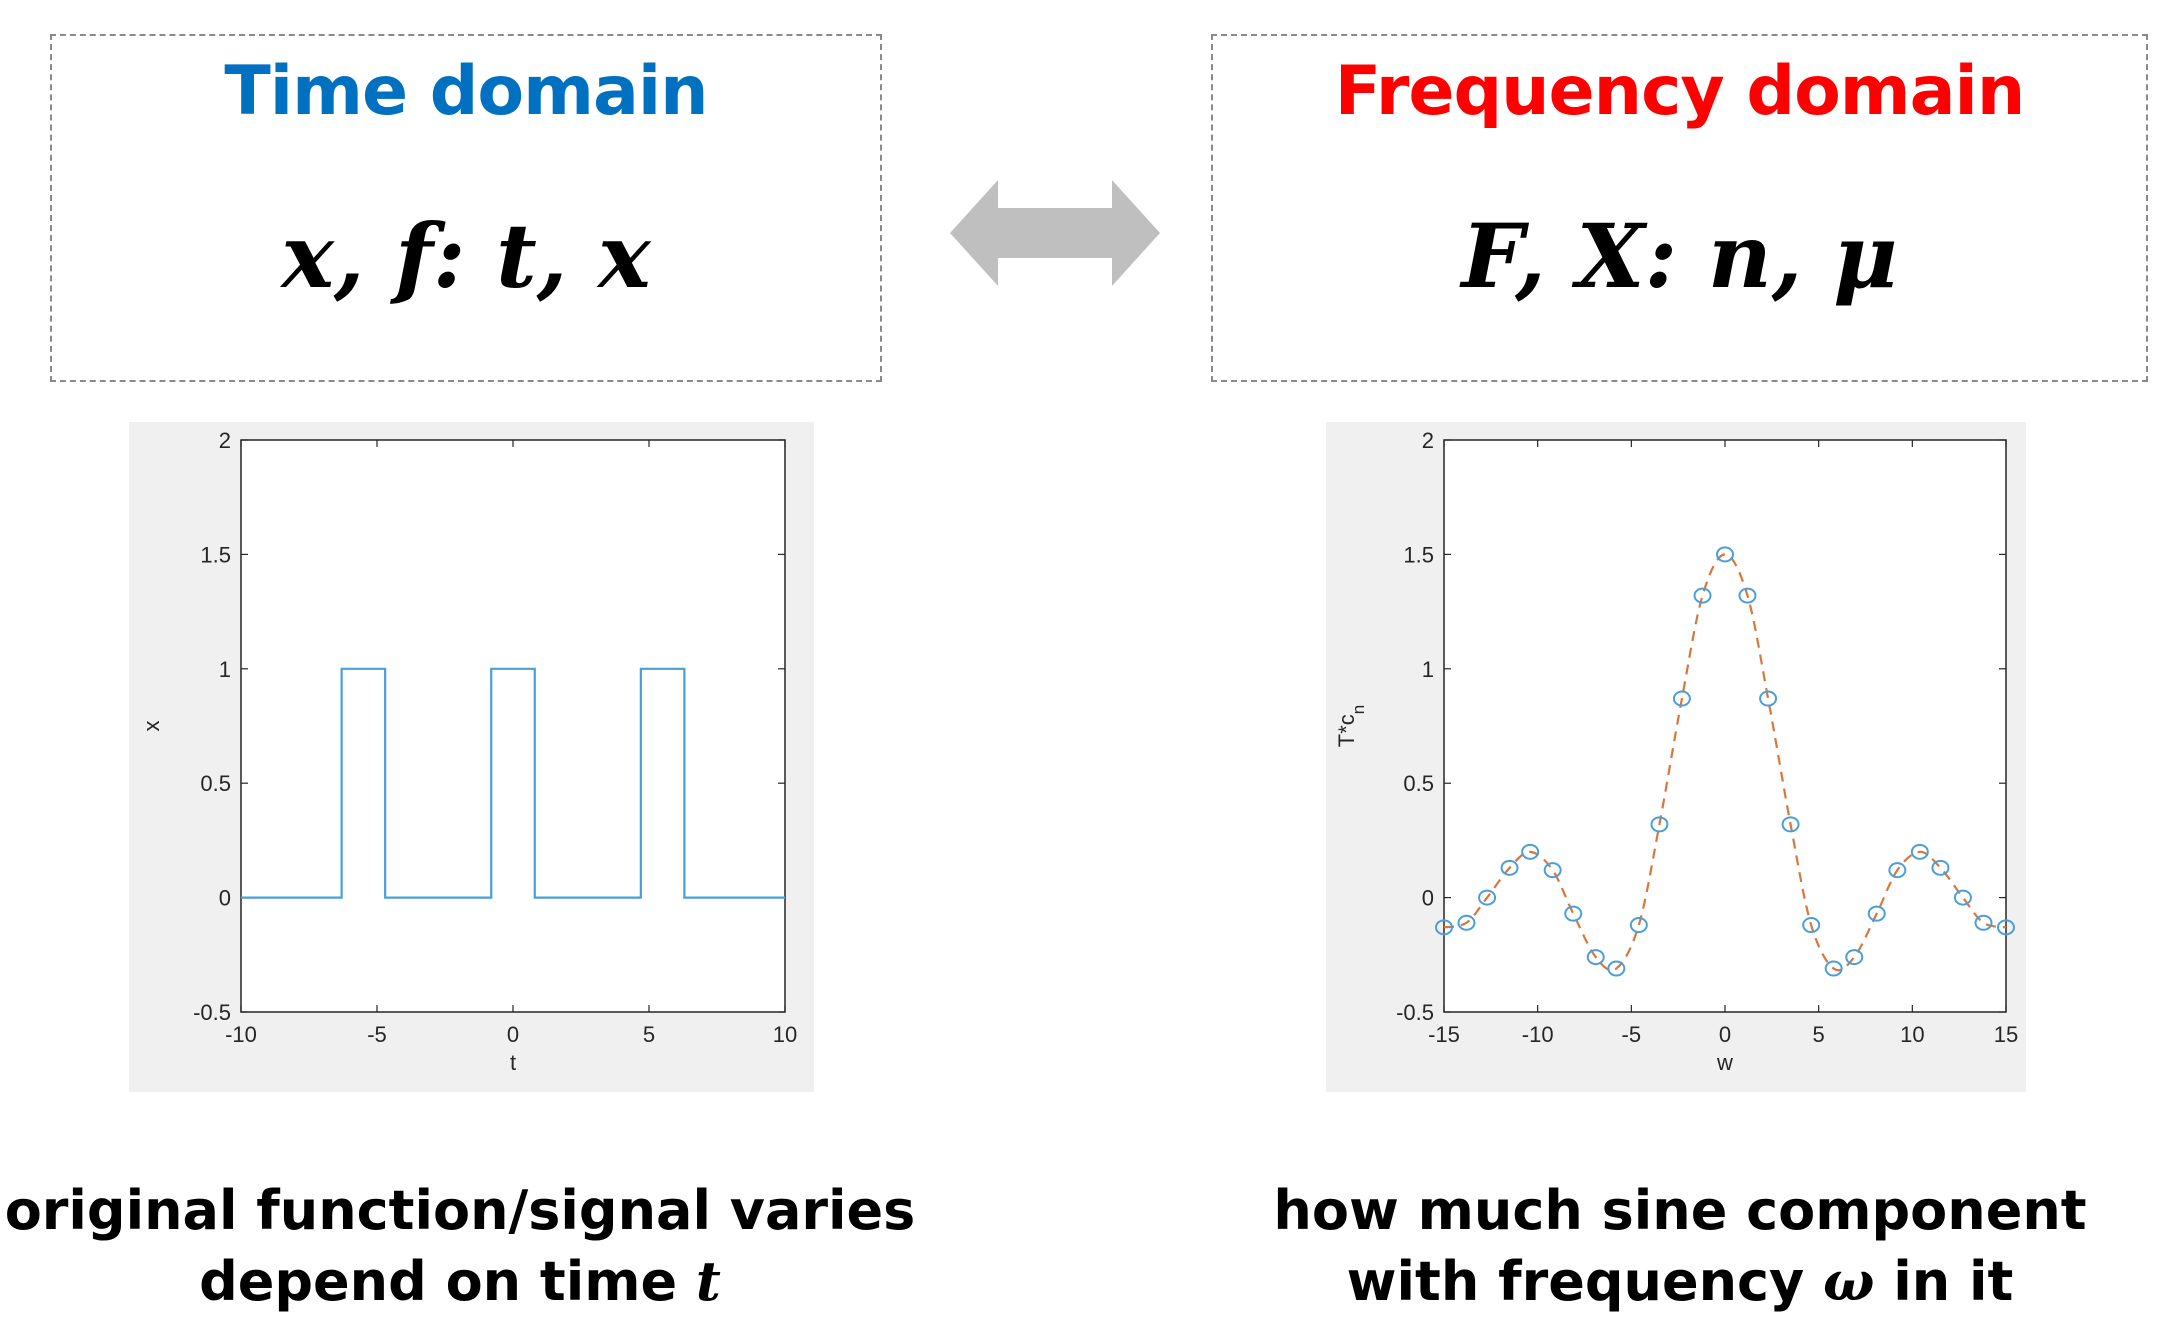 This screenshot has height=1325, width=2172. What do you see at coordinates (151, 726) in the screenshot?
I see `y-axis-label: x` at bounding box center [151, 726].